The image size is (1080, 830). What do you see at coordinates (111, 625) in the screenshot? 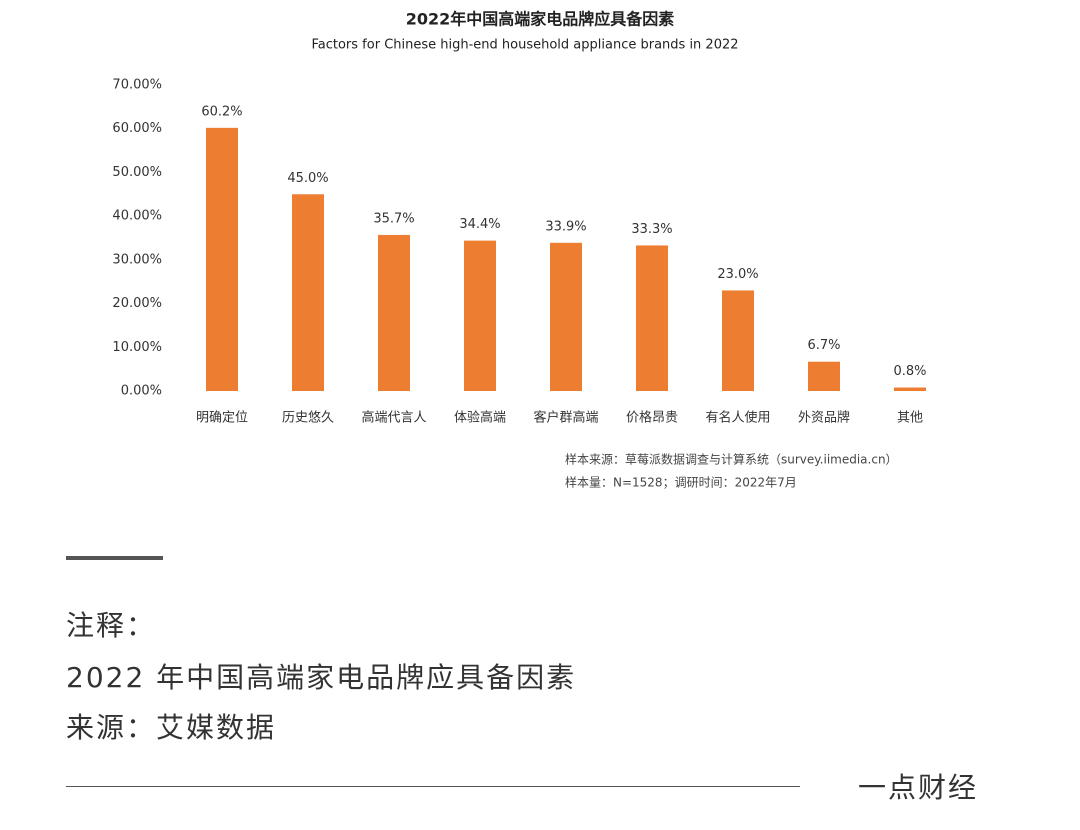
I see `note-heading: 注释：` at bounding box center [111, 625].